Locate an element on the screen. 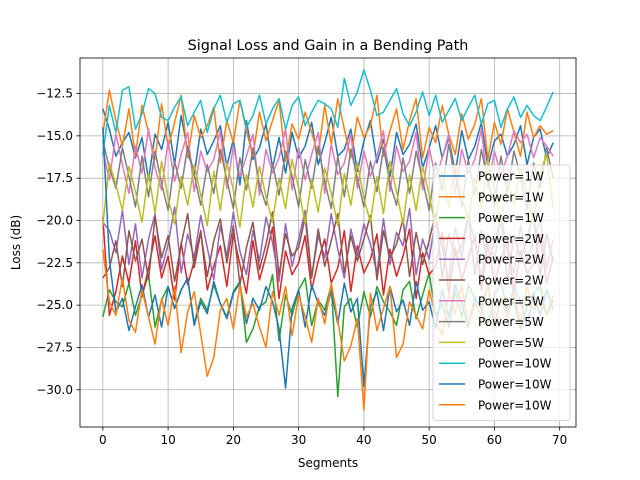  y-tick-label: −25.0 is located at coordinates (54, 305).